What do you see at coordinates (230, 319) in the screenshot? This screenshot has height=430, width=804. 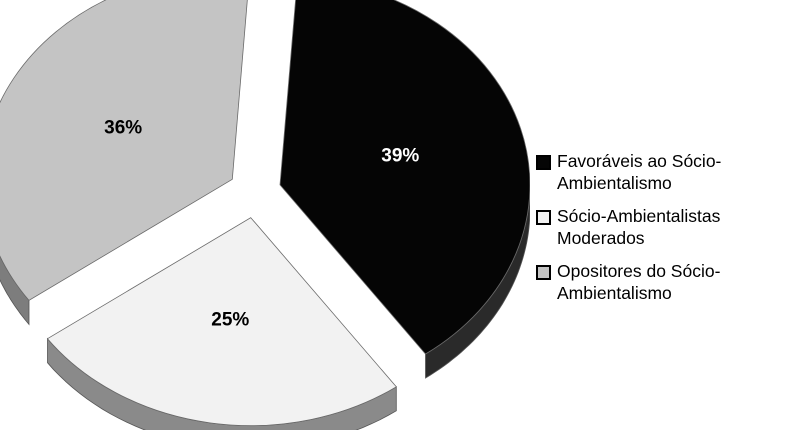 I see `data-label-socio-ambientalistas-moderados: 25%` at bounding box center [230, 319].